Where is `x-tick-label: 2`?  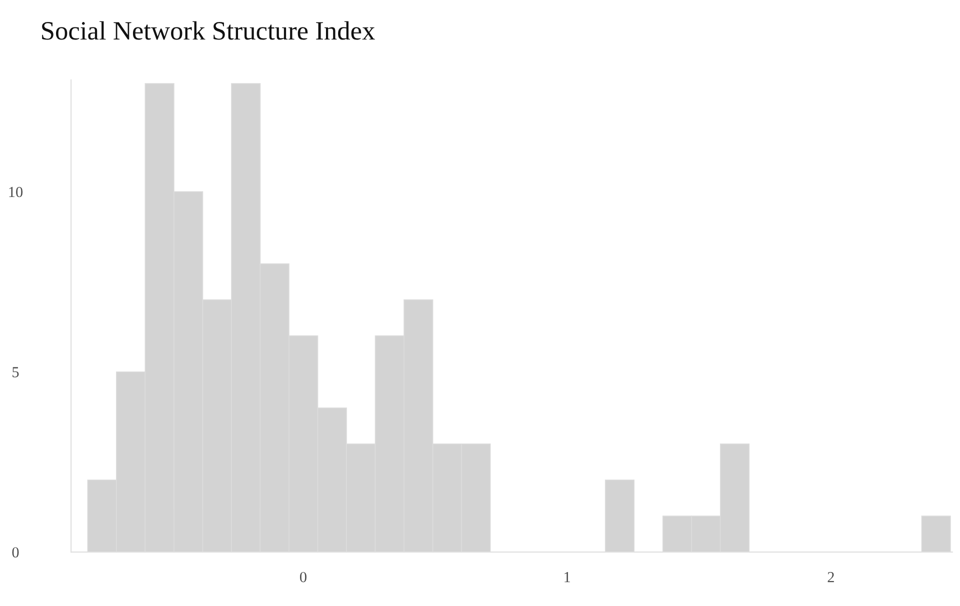 x-tick-label: 2 is located at coordinates (831, 577).